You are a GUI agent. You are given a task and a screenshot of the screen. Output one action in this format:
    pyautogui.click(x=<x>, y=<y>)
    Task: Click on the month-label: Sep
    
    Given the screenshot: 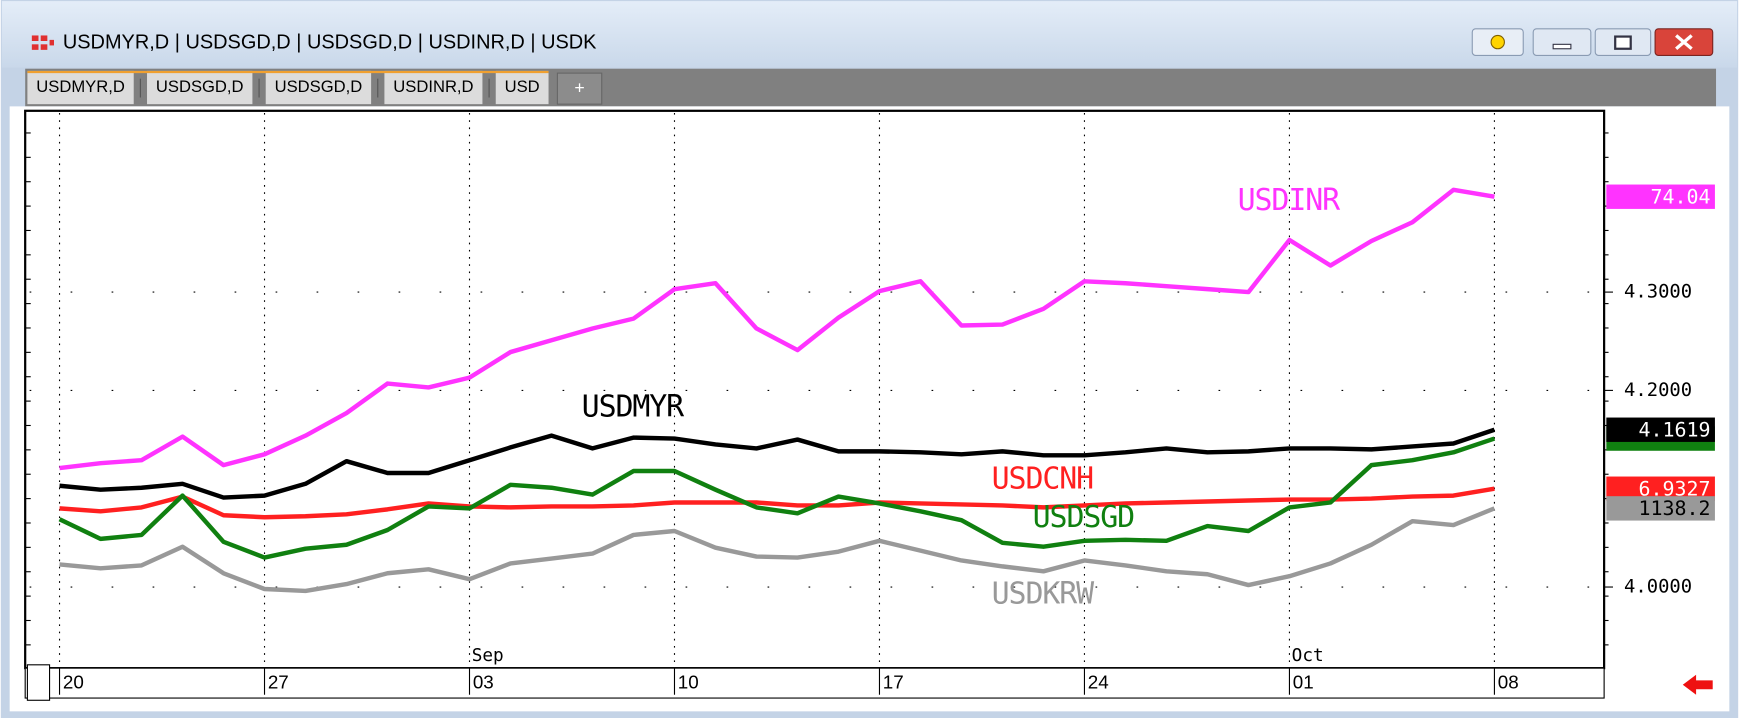 What is the action you would take?
    pyautogui.click(x=488, y=656)
    